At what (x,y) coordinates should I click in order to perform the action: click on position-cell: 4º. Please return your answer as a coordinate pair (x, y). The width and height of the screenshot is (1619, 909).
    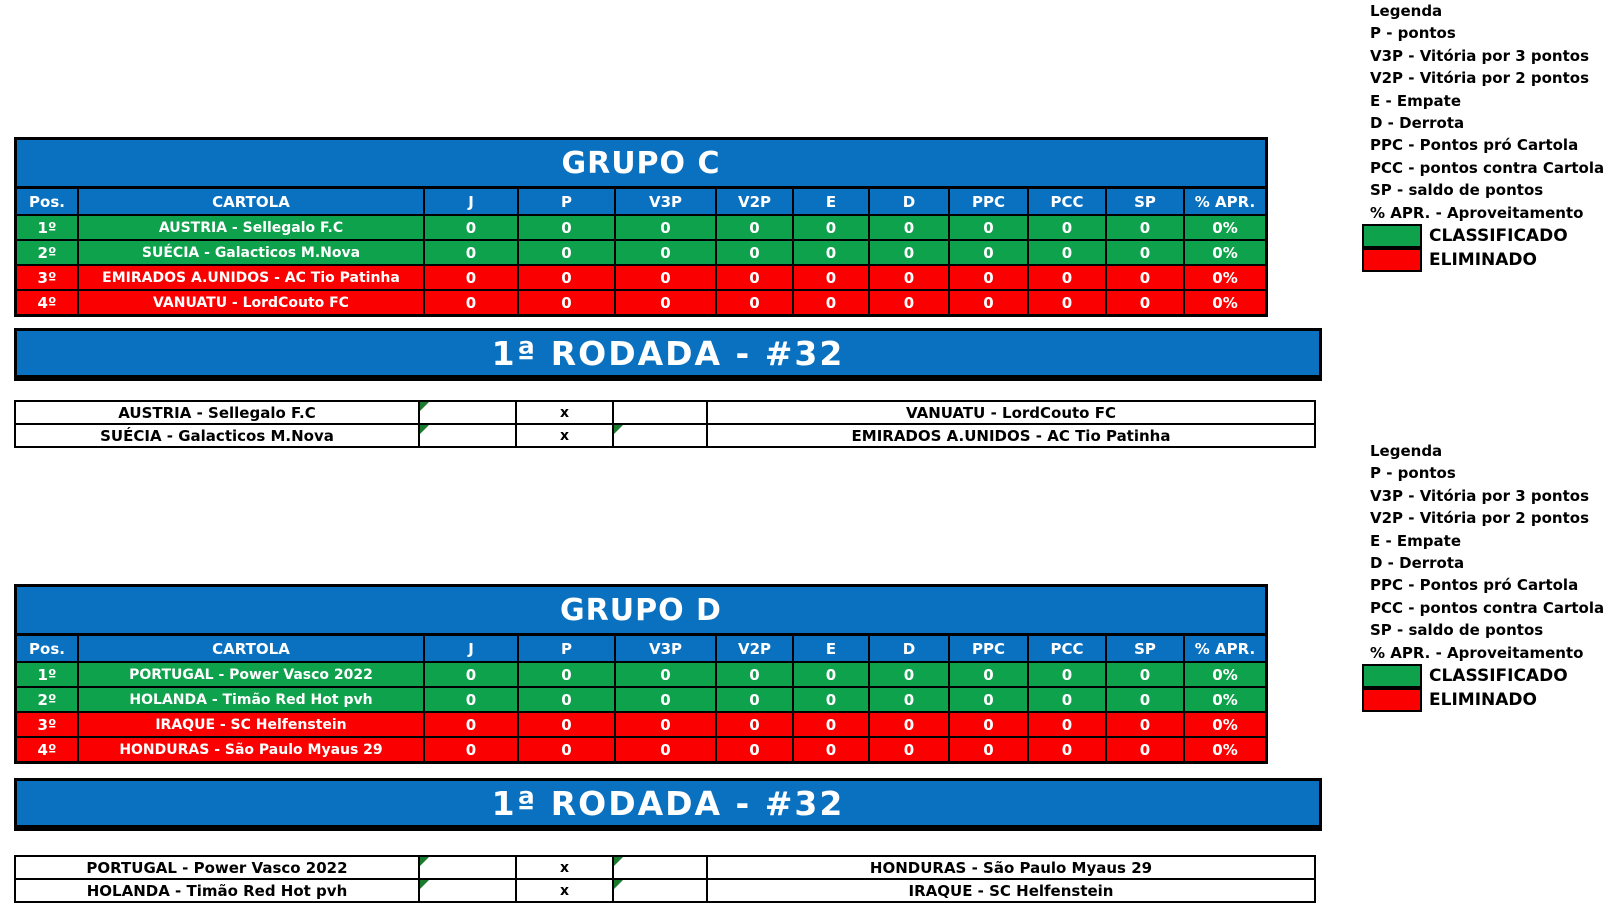
    Looking at the image, I should click on (48, 302).